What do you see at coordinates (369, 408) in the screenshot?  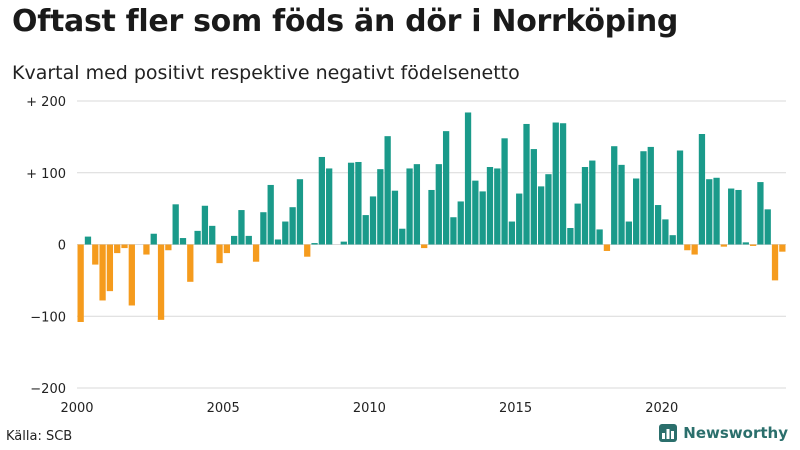 I see `x-tick-label: 2010` at bounding box center [369, 408].